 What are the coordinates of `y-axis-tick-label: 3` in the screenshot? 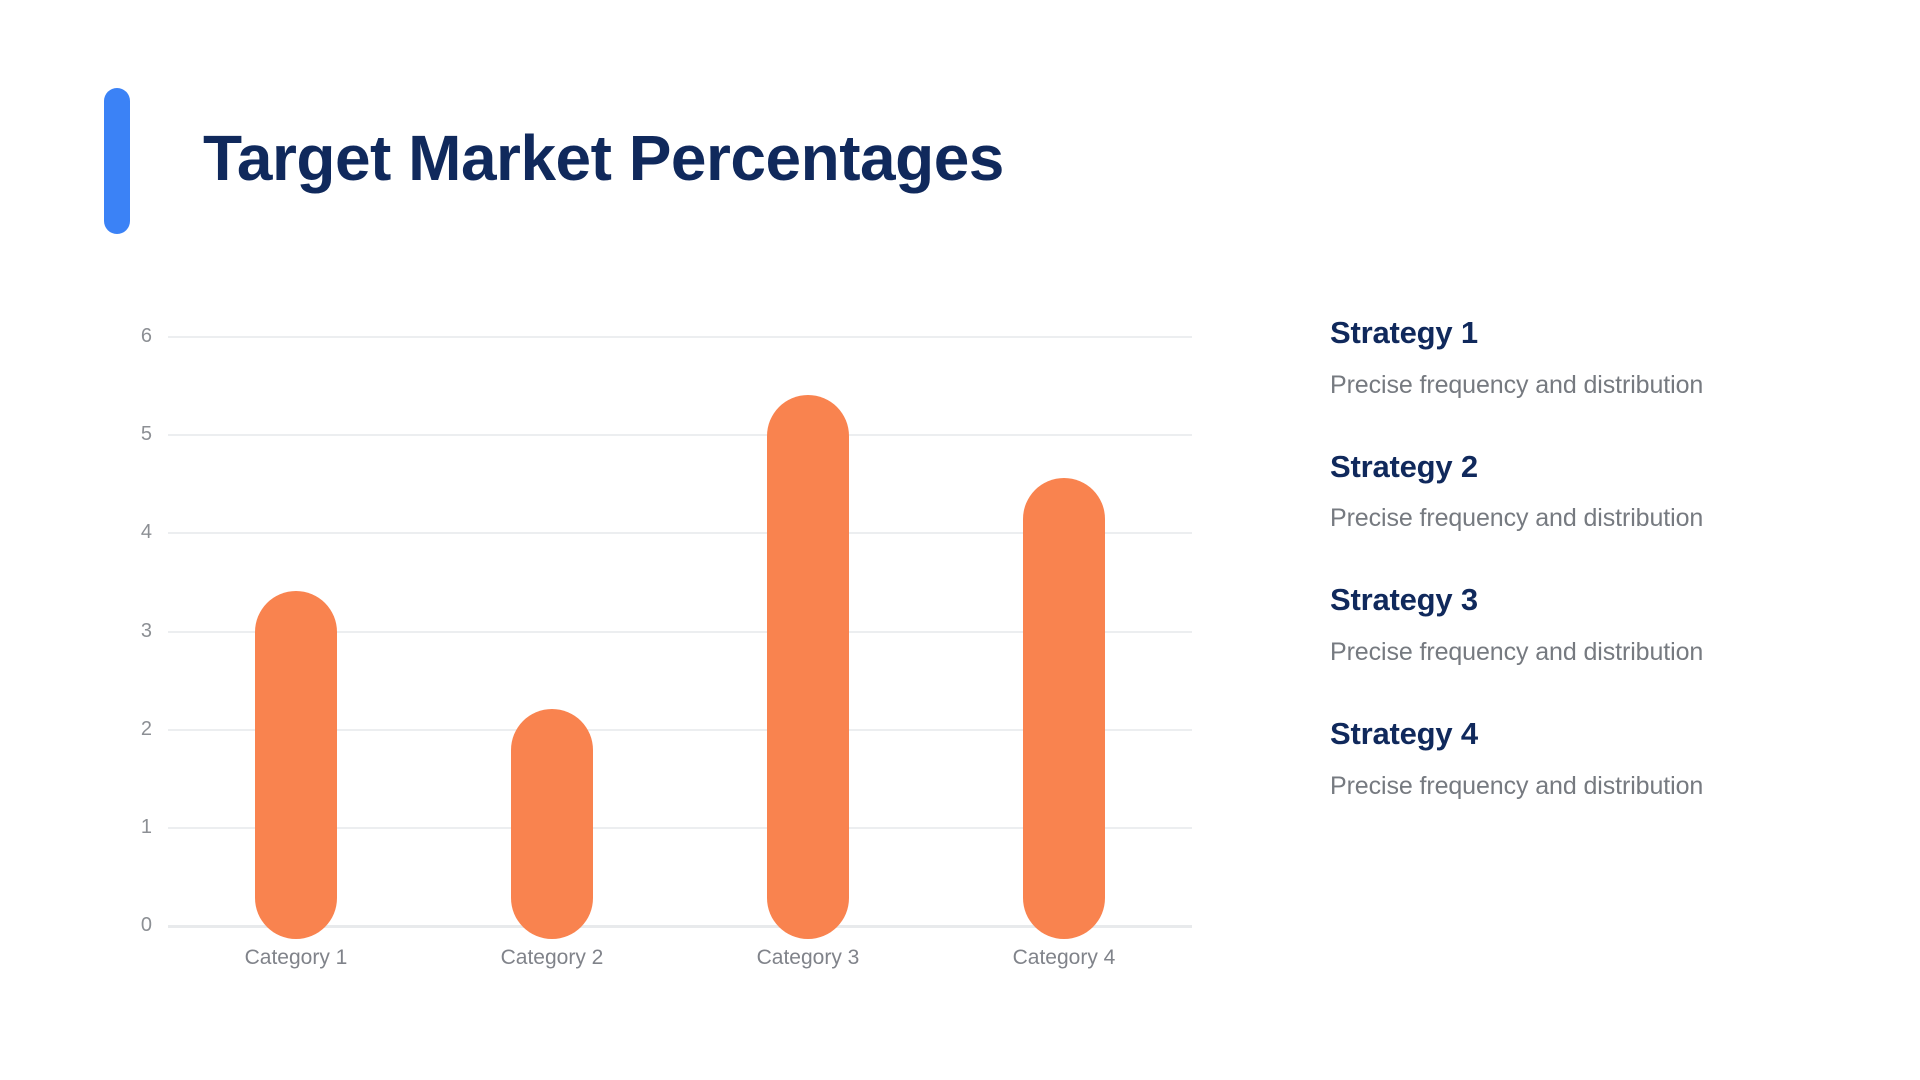 It's located at (146, 630).